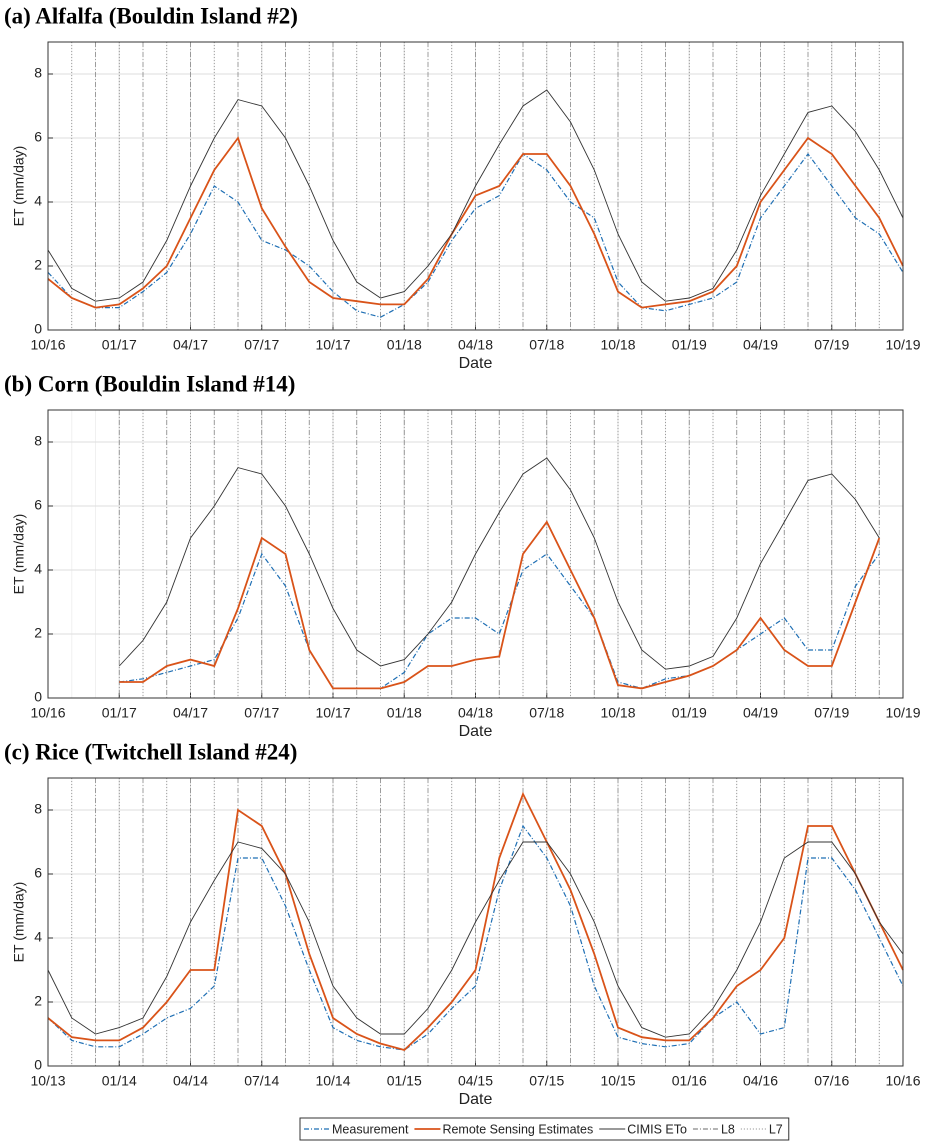 The width and height of the screenshot is (934, 1145). What do you see at coordinates (617, 1081) in the screenshot?
I see `x-tick-label: 10/15` at bounding box center [617, 1081].